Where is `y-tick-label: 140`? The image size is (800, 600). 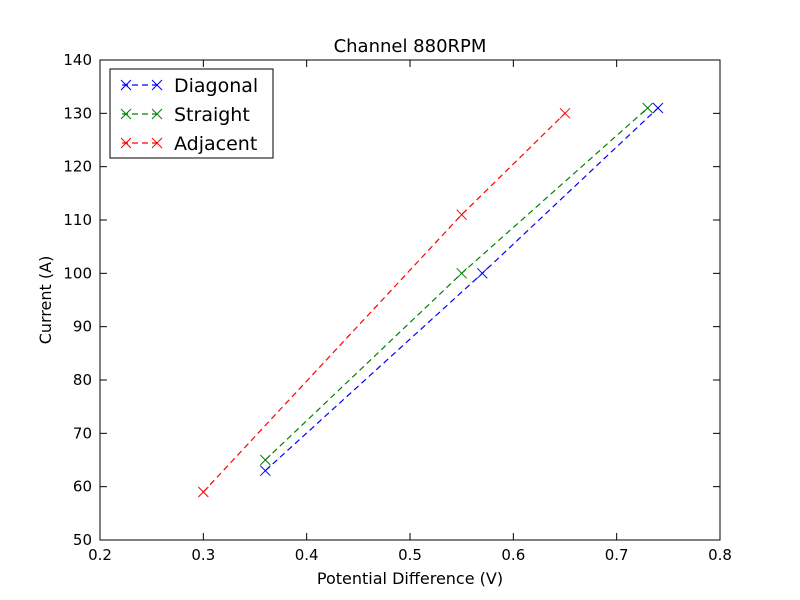 y-tick-label: 140 is located at coordinates (77, 60).